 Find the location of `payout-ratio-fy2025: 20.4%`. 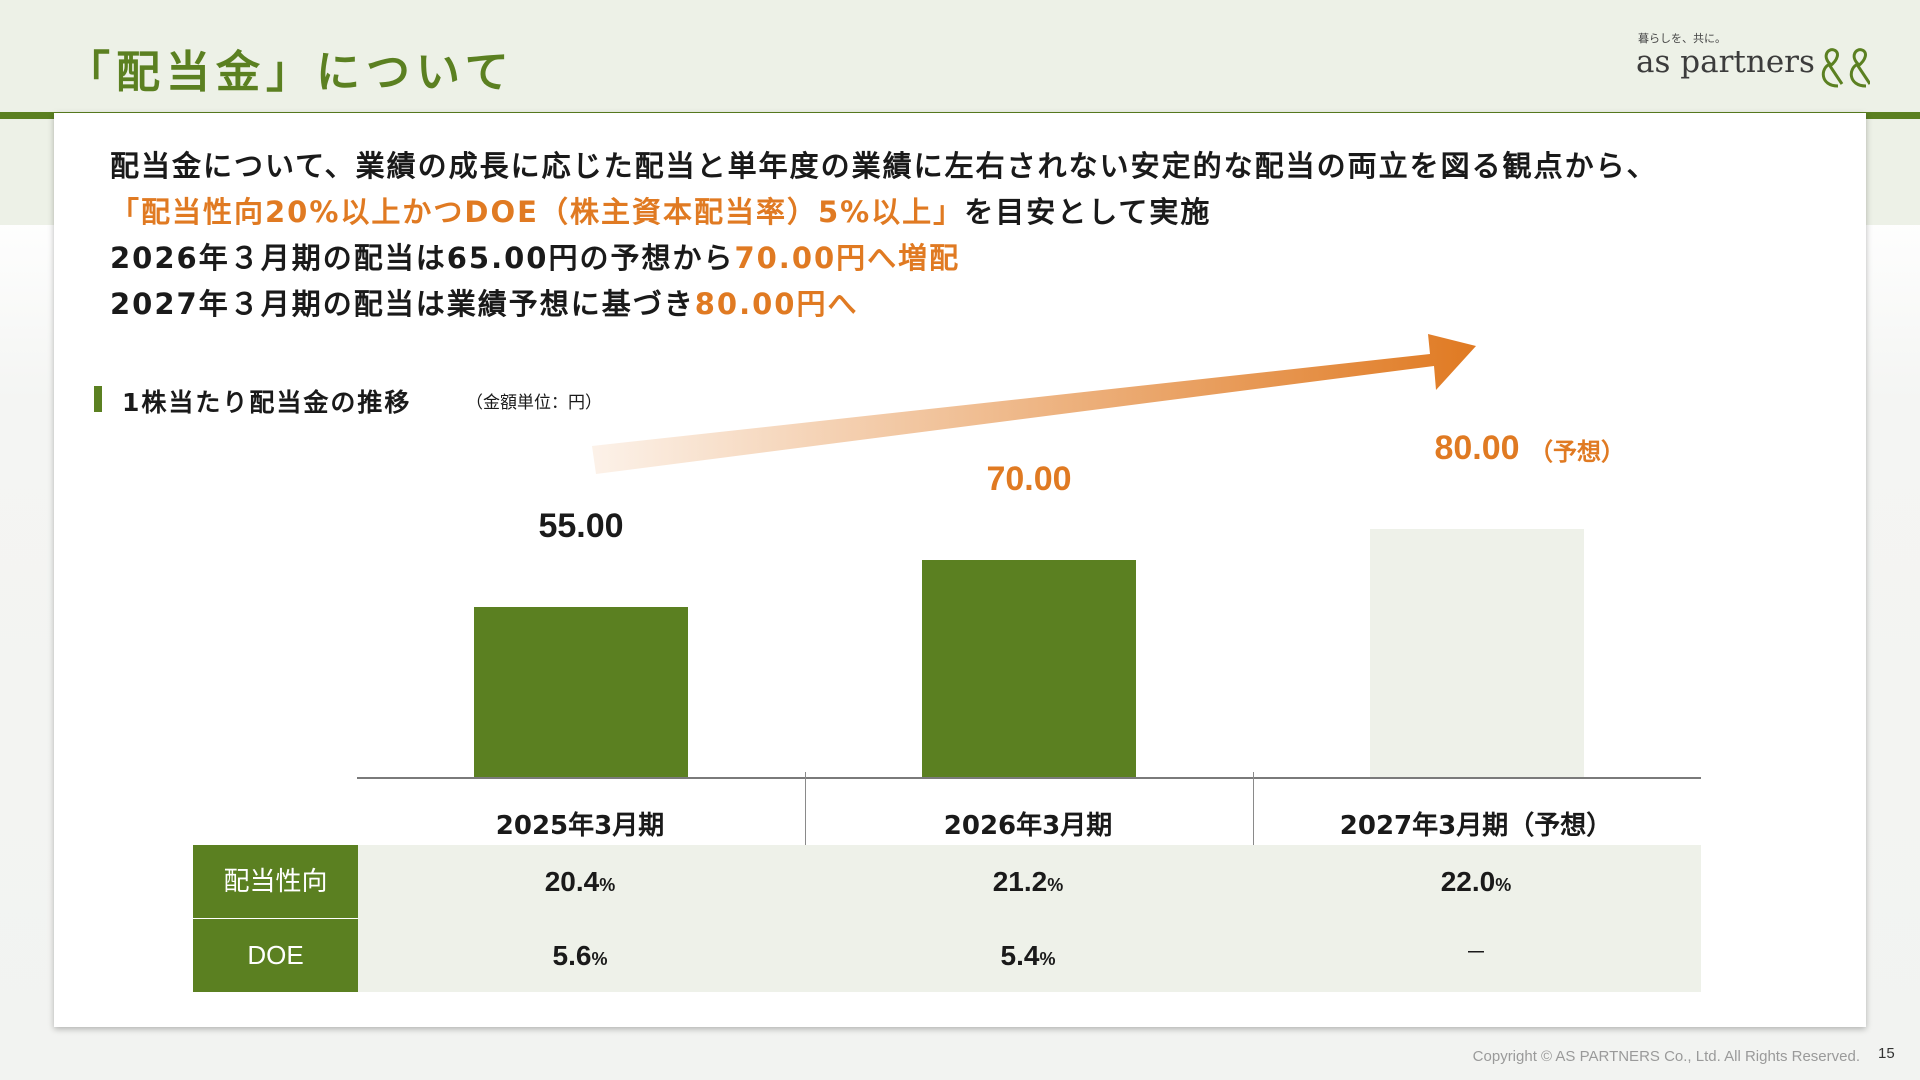

payout-ratio-fy2025: 20.4% is located at coordinates (580, 881).